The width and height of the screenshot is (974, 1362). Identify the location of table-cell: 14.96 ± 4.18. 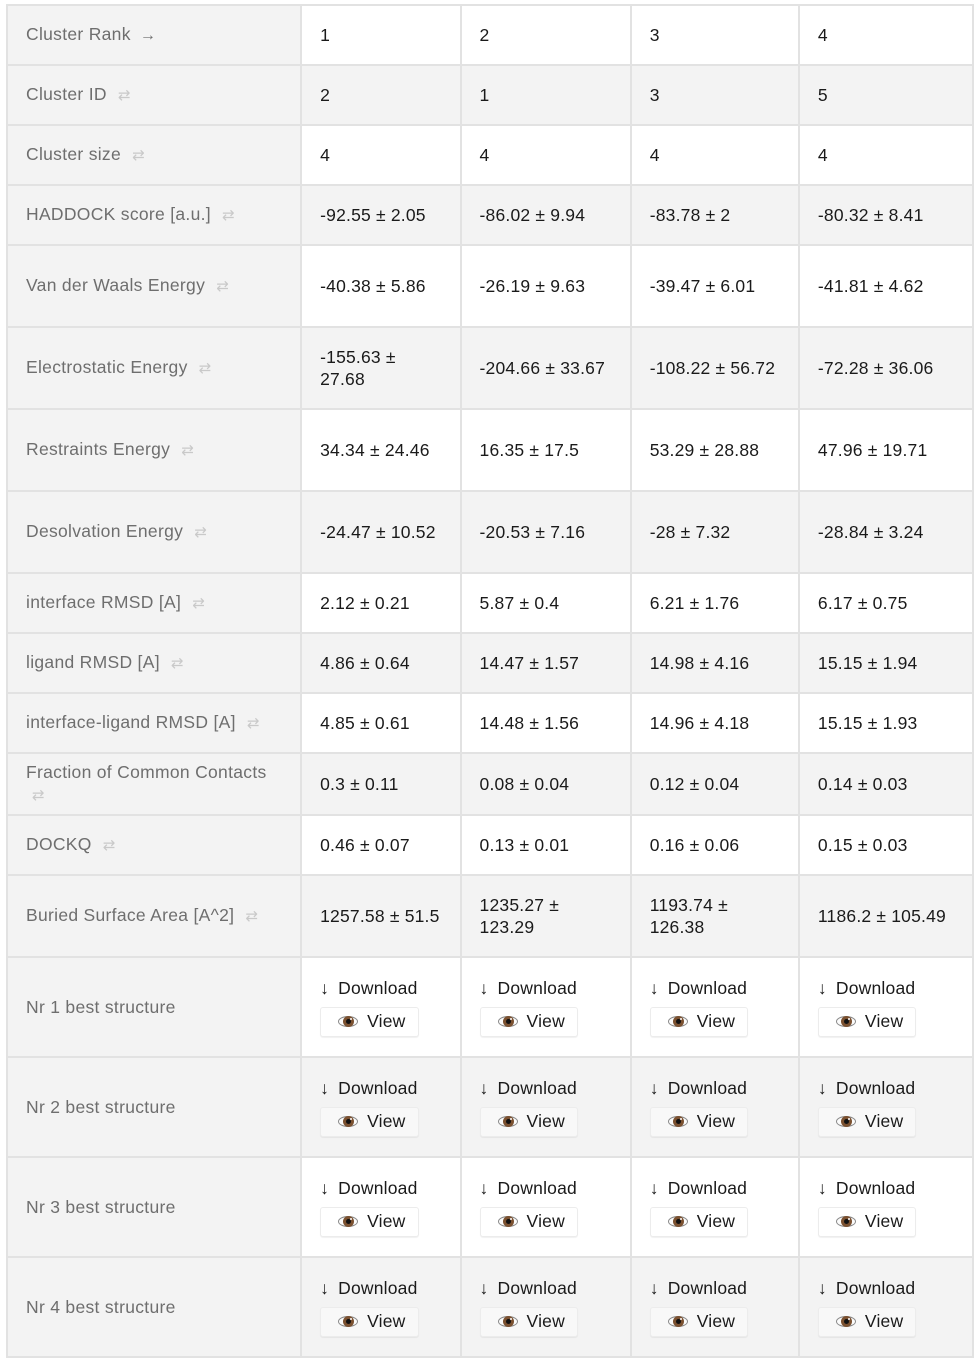
(714, 723).